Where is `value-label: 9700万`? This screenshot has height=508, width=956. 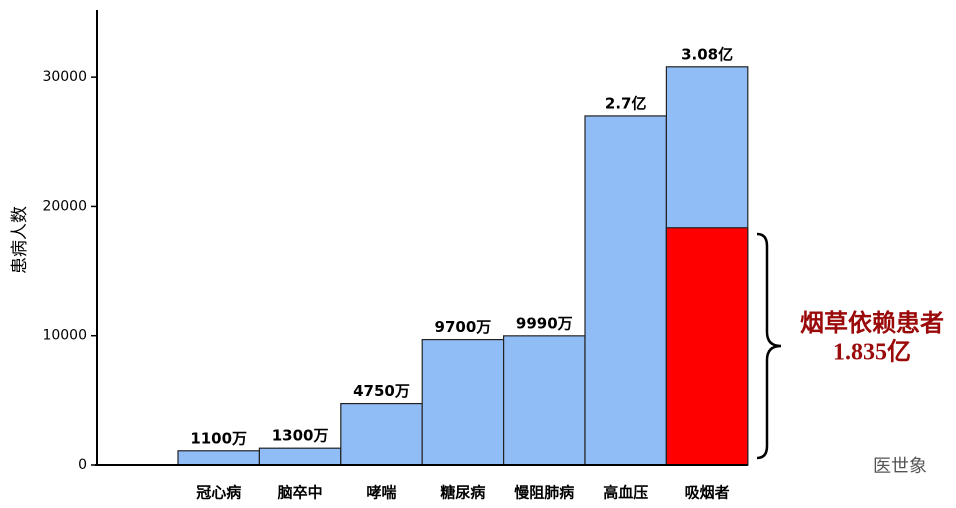
value-label: 9700万 is located at coordinates (463, 327).